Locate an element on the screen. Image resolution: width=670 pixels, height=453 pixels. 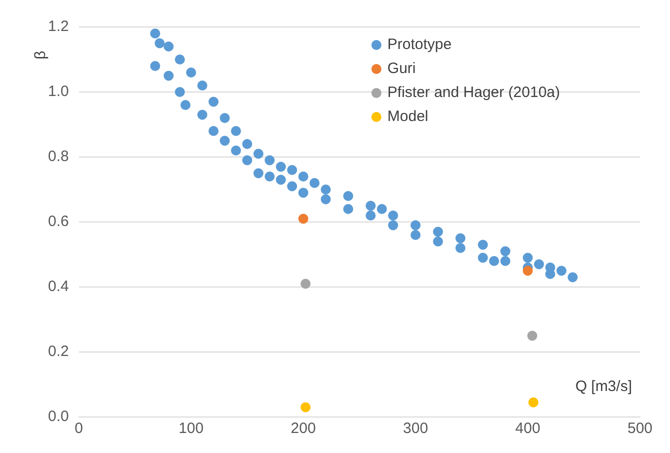
y-tick-label: 0.2 is located at coordinates (58, 351).